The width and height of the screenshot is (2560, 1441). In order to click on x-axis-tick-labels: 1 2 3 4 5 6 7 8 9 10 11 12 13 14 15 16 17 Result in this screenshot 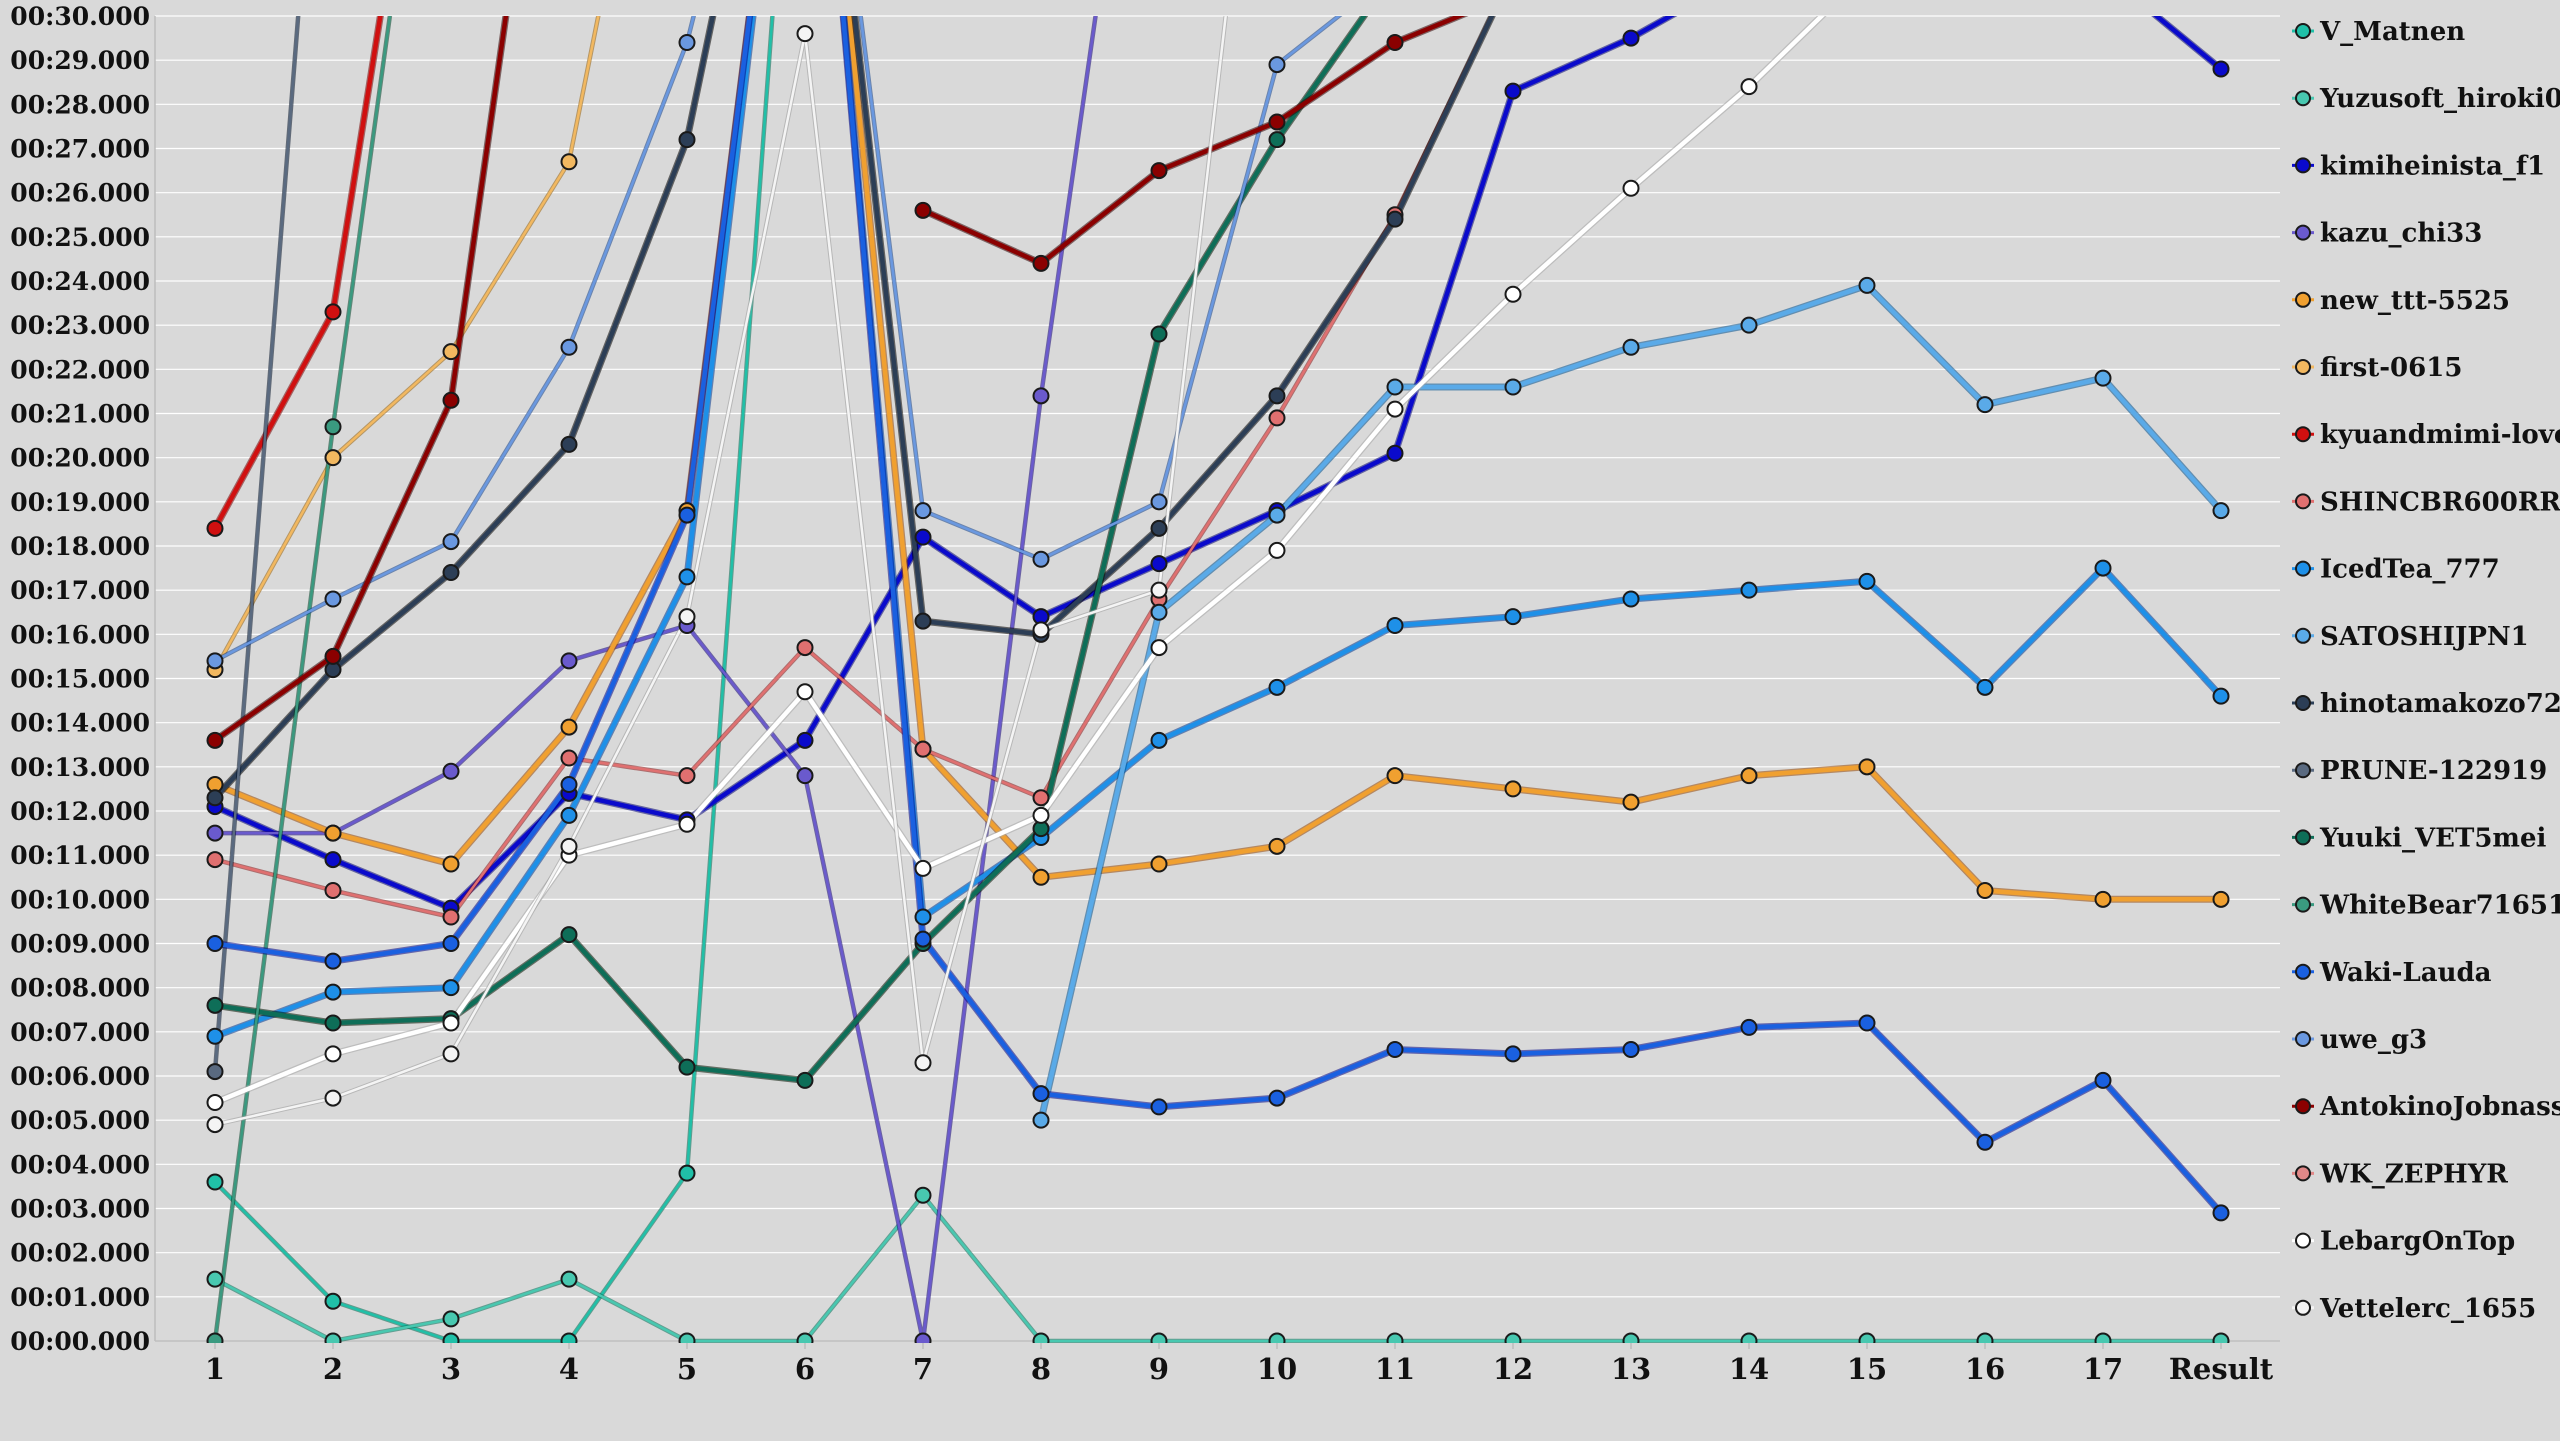, I will do `click(1239, 1369)`.